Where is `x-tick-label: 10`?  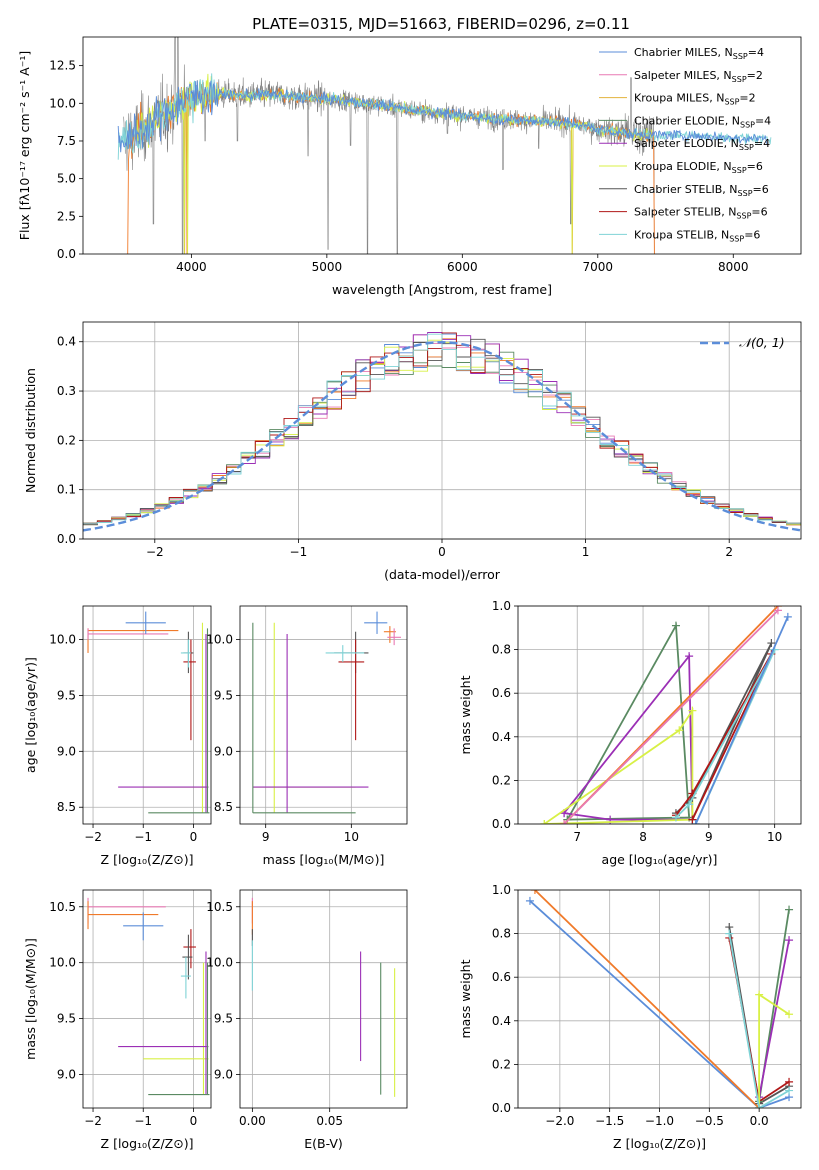
x-tick-label: 10 is located at coordinates (351, 837).